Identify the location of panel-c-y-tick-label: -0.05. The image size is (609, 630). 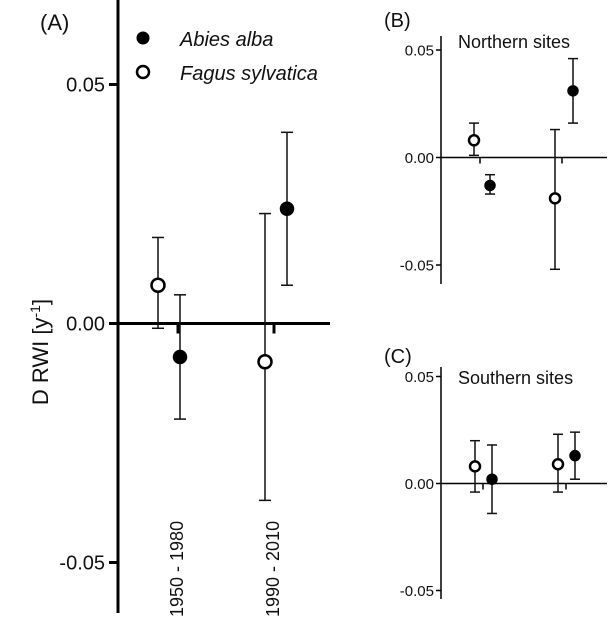
(417, 591).